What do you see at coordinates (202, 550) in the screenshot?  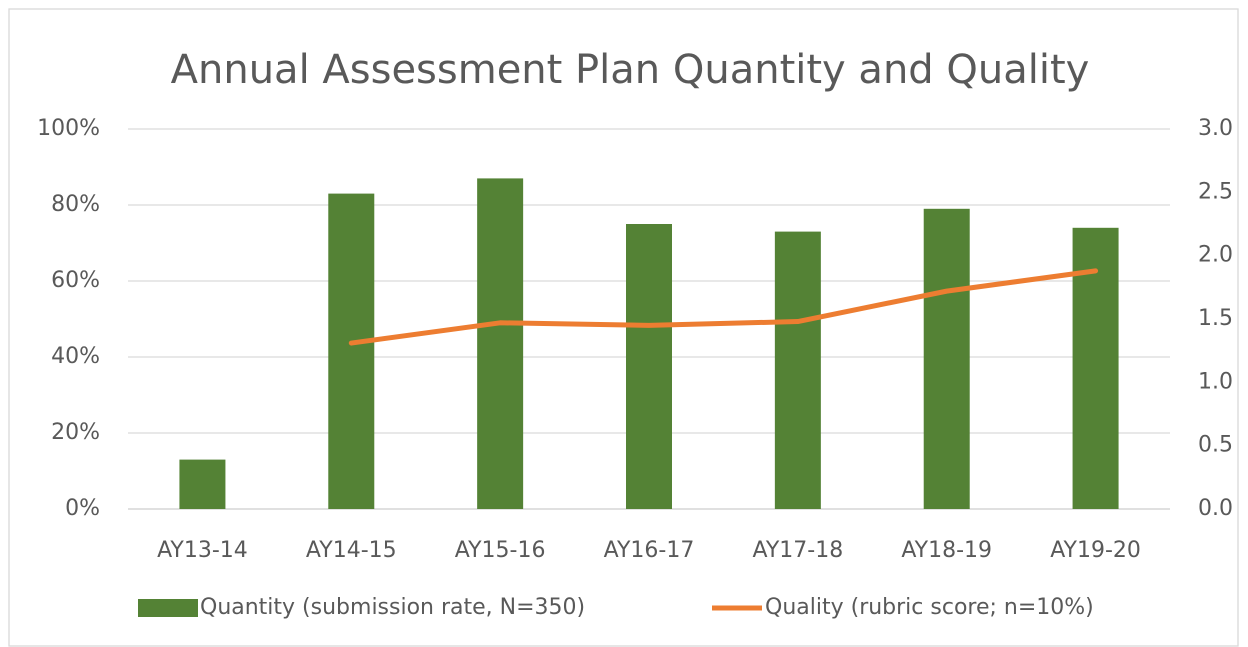 I see `x-tick-label: AY13-14` at bounding box center [202, 550].